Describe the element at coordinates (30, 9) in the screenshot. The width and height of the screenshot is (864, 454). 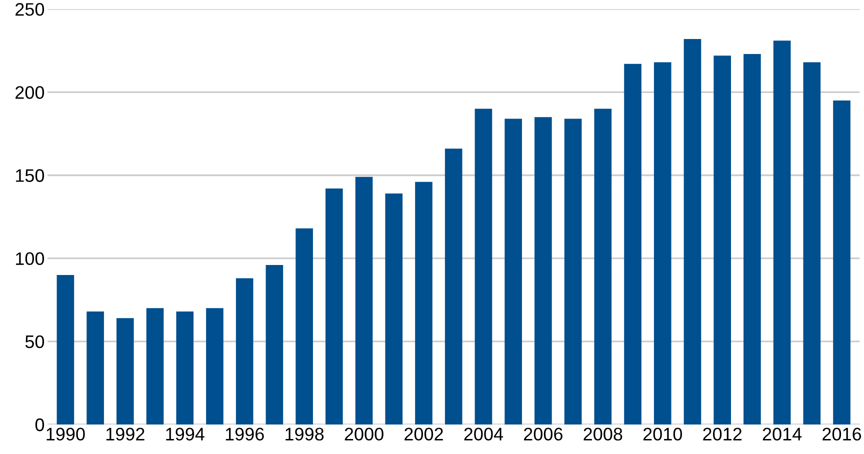
I see `y-tick-label: 250` at that location.